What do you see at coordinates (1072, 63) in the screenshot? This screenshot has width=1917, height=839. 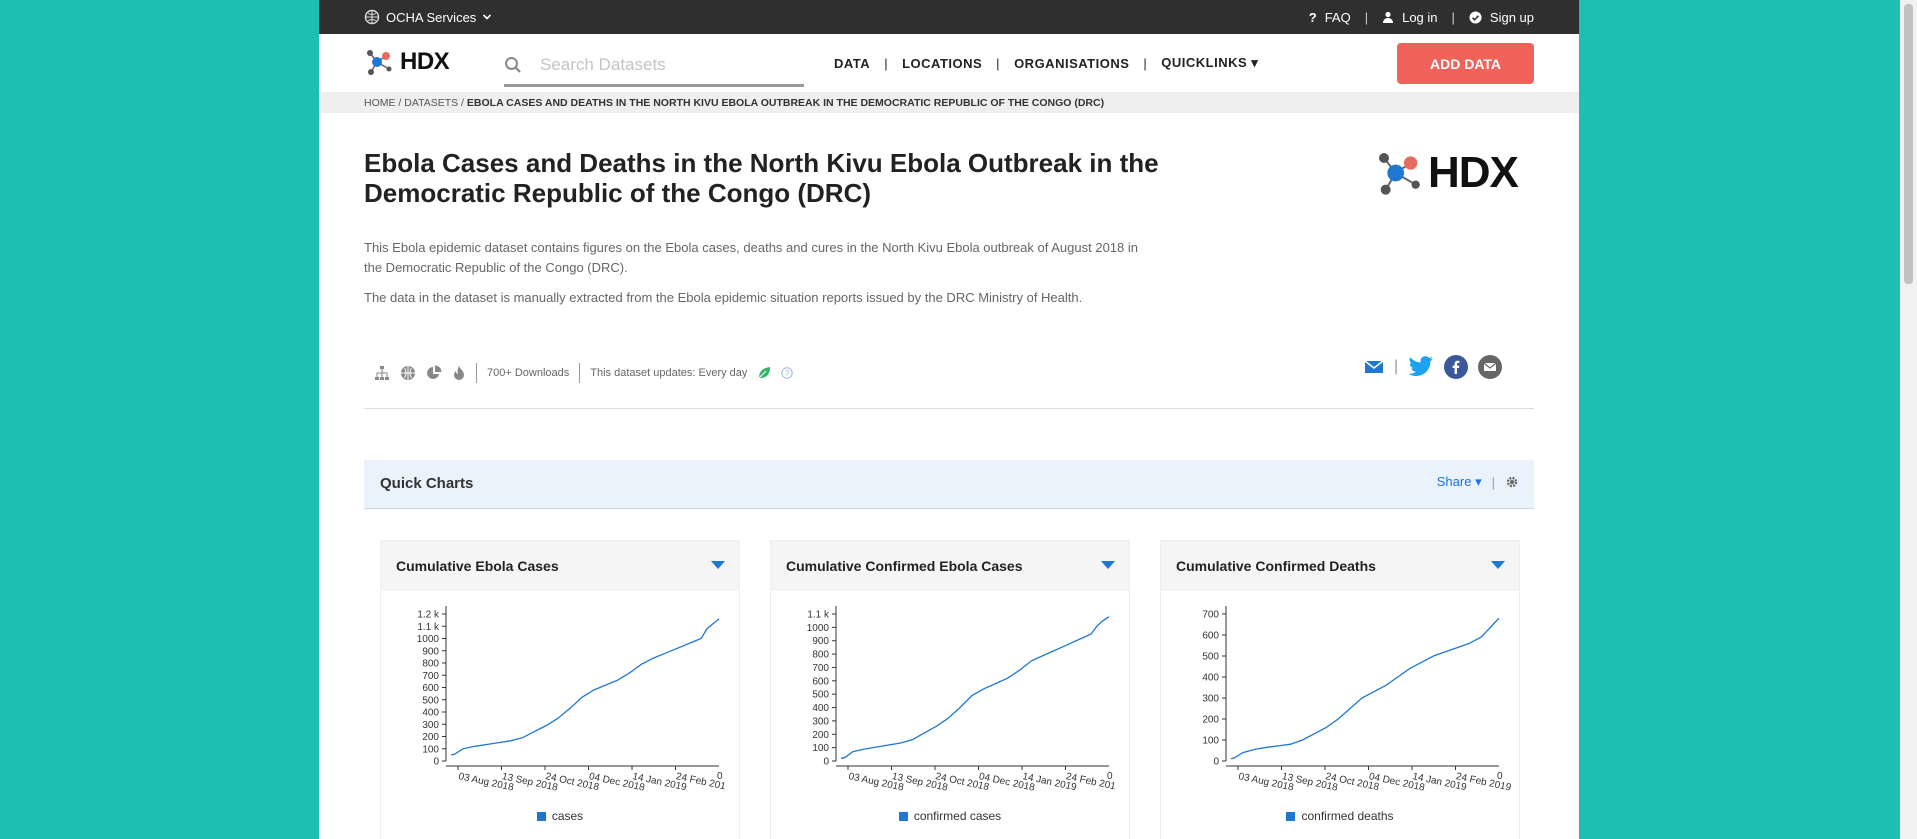 I see `nav-item-organisations: ORGANISATIONS` at bounding box center [1072, 63].